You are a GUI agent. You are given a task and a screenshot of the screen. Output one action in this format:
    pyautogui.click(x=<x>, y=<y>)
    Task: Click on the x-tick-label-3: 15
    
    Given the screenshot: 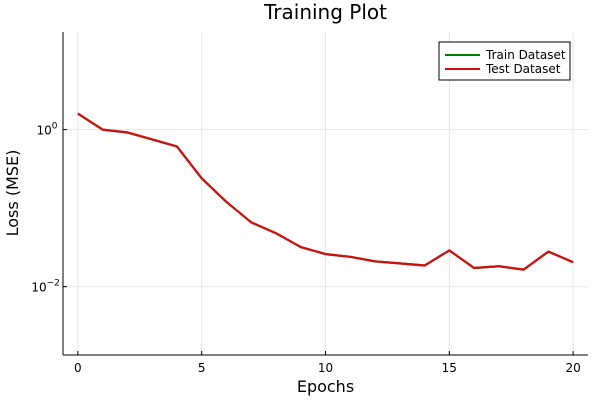 What is the action you would take?
    pyautogui.click(x=449, y=368)
    